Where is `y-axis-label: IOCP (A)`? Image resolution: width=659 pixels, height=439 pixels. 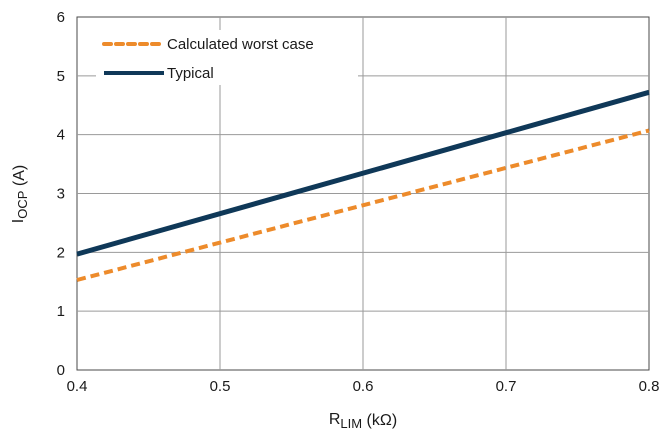
y-axis-label: IOCP (A) is located at coordinates (20, 194).